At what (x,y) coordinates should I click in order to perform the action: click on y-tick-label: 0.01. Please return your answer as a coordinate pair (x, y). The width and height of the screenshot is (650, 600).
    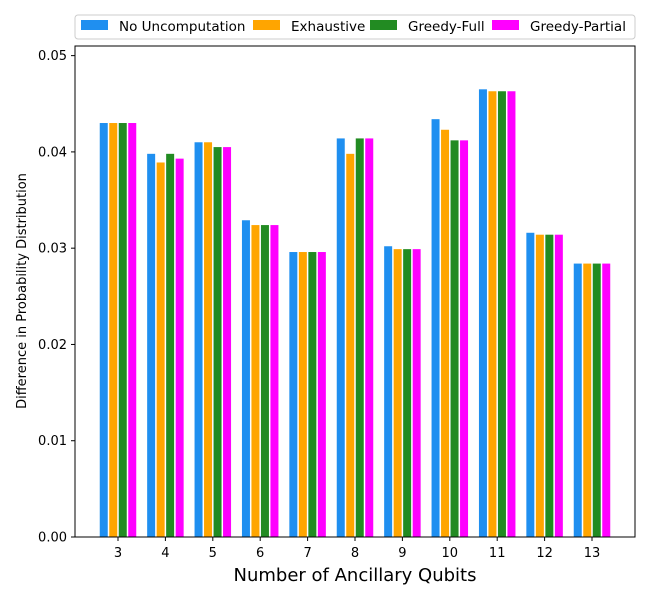
    Looking at the image, I should click on (52, 441).